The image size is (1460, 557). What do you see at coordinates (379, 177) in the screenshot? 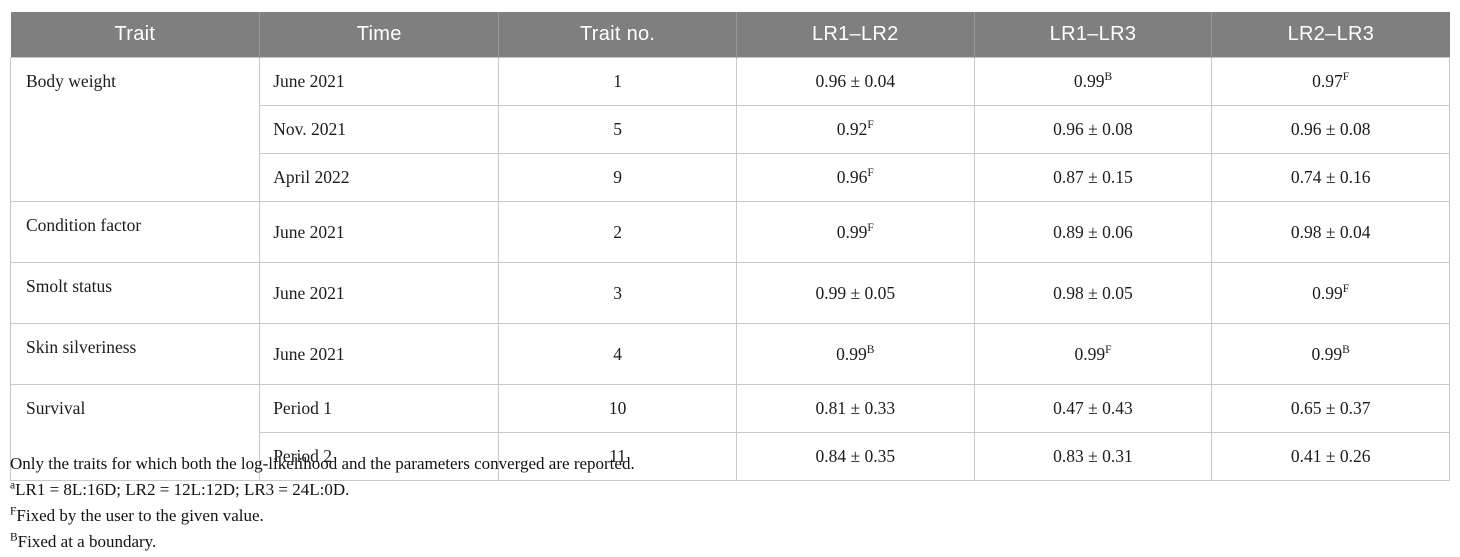
I see `time-cell: April 2022` at bounding box center [379, 177].